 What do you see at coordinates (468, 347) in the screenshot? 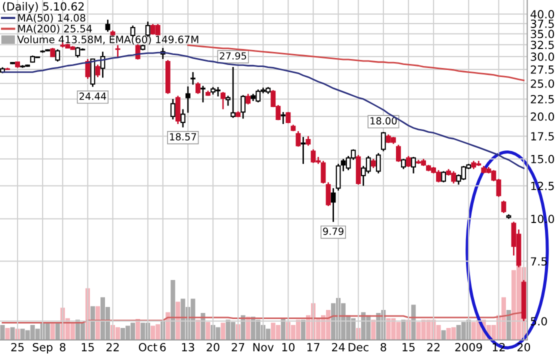
I see `x-tick-label: 2009` at bounding box center [468, 347].